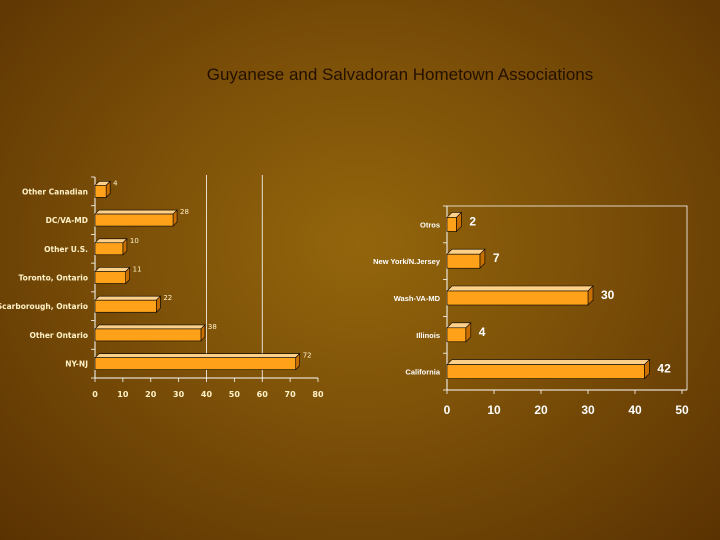 The height and width of the screenshot is (540, 720). What do you see at coordinates (517, 298) in the screenshot?
I see `bar-wash-va-md` at bounding box center [517, 298].